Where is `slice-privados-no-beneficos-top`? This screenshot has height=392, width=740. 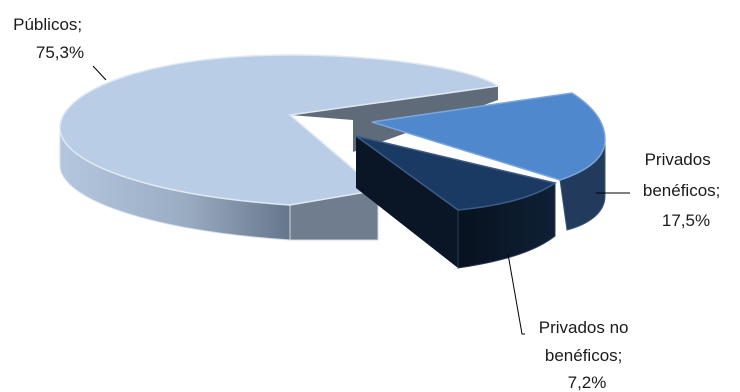 slice-privados-no-beneficos-top is located at coordinates (456, 173).